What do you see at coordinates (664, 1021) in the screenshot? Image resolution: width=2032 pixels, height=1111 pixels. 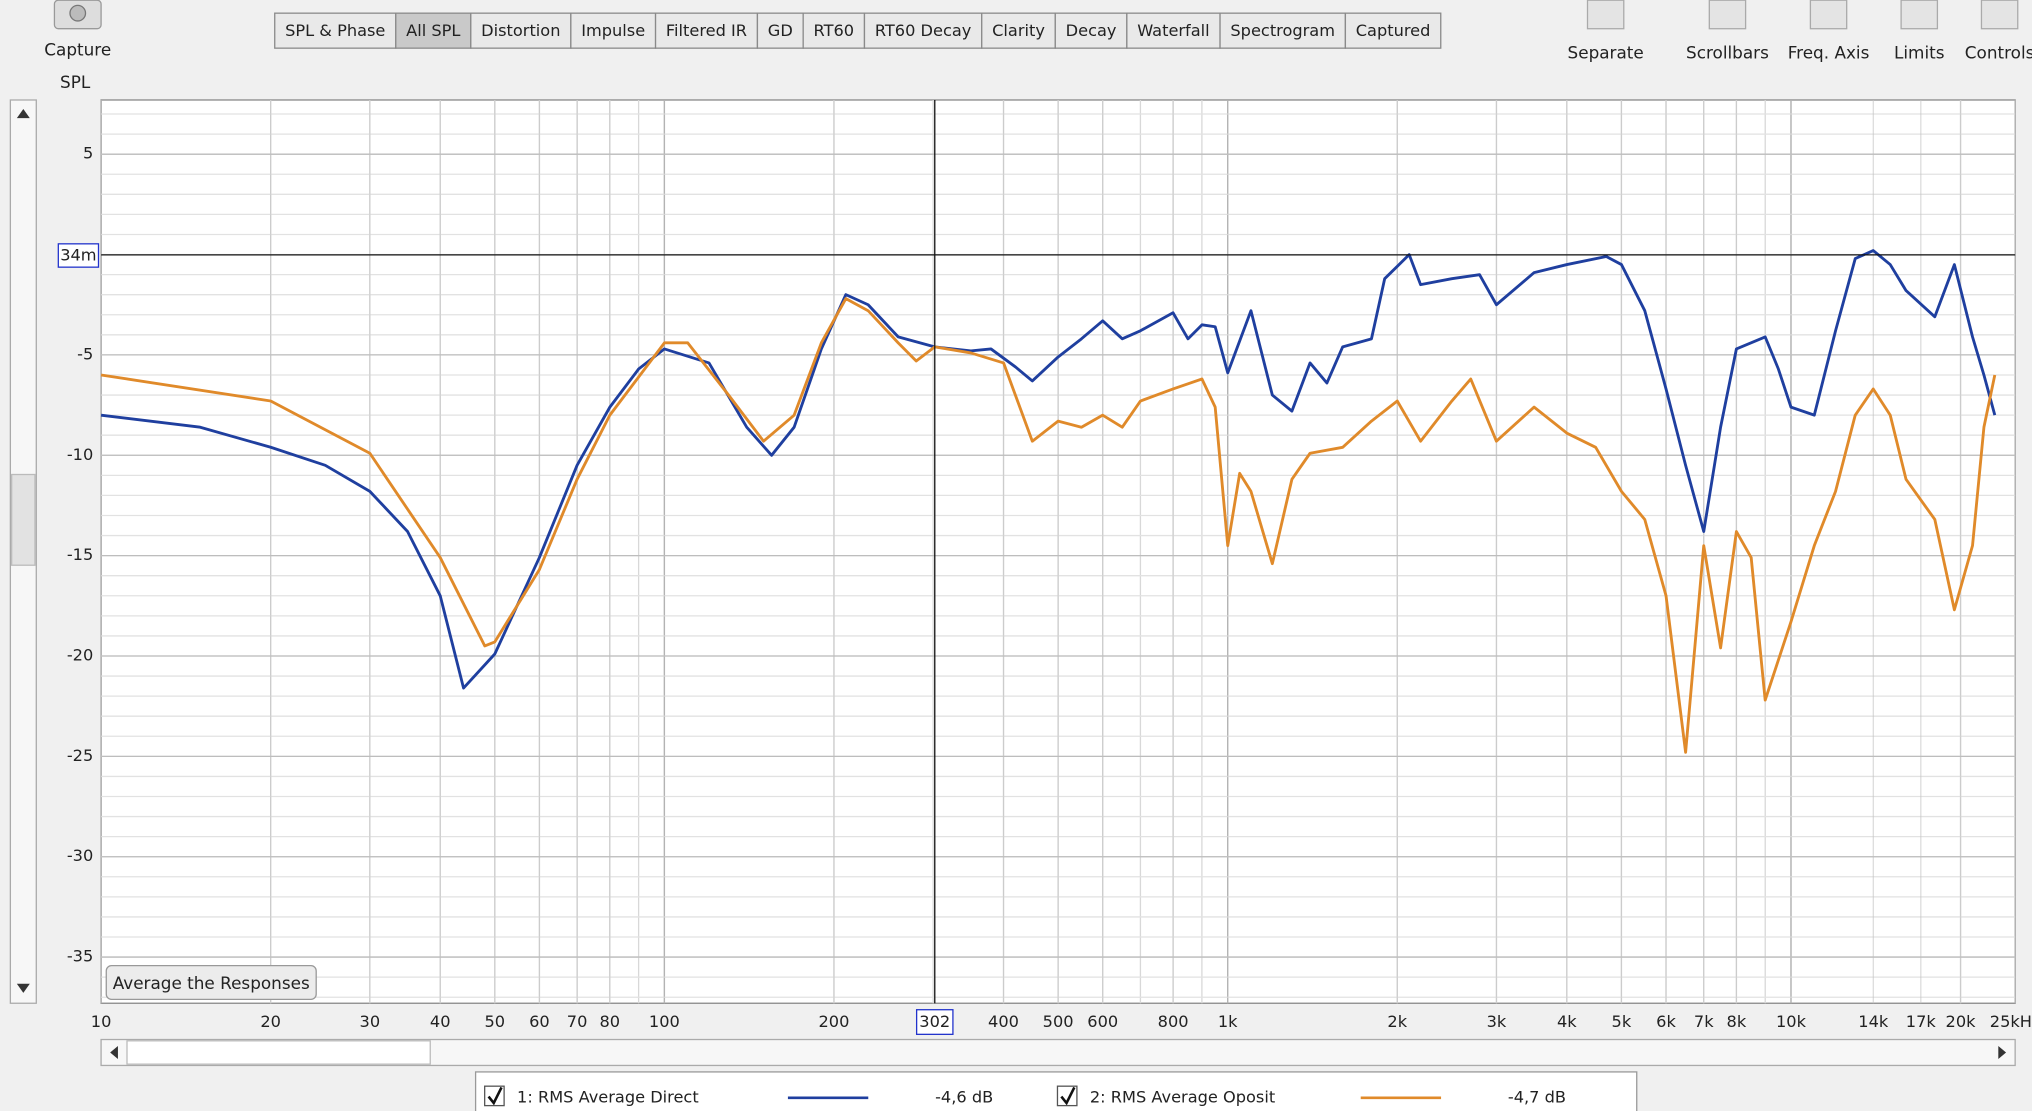 I see `x-tick-label: 100` at bounding box center [664, 1021].